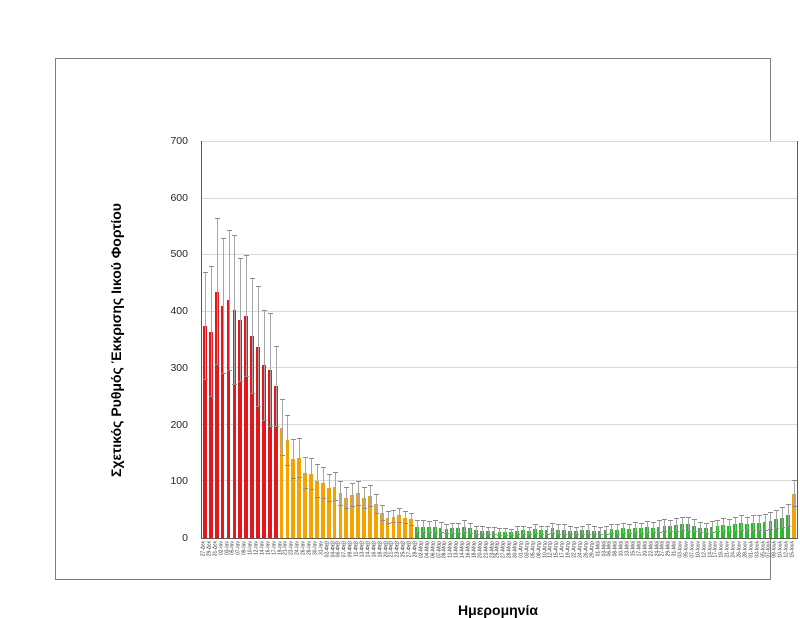  Describe the element at coordinates (498, 610) in the screenshot. I see `x-axis-title: Ημερομηνία` at that location.